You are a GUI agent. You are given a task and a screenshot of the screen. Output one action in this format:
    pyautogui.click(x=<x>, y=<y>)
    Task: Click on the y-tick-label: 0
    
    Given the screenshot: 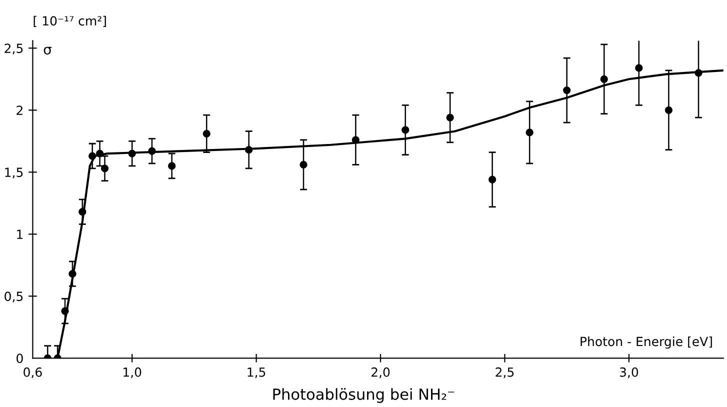 What is the action you would take?
    pyautogui.click(x=19, y=359)
    